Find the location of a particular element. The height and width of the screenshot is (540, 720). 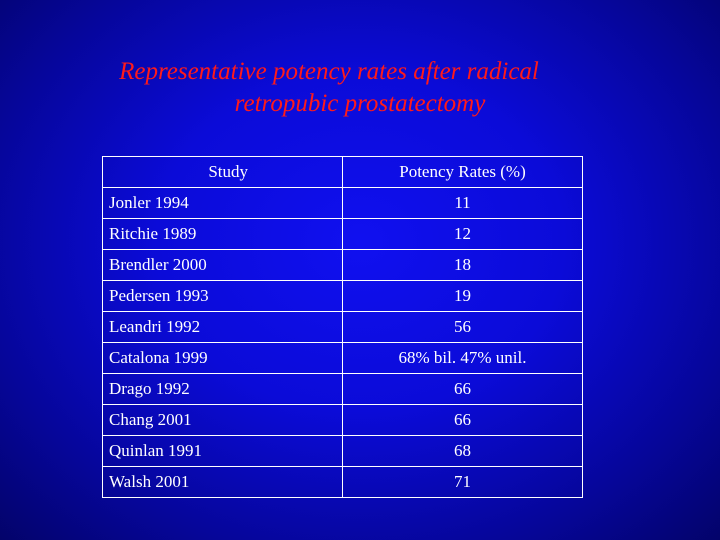

study-name: Catalona 1999 is located at coordinates (222, 358).